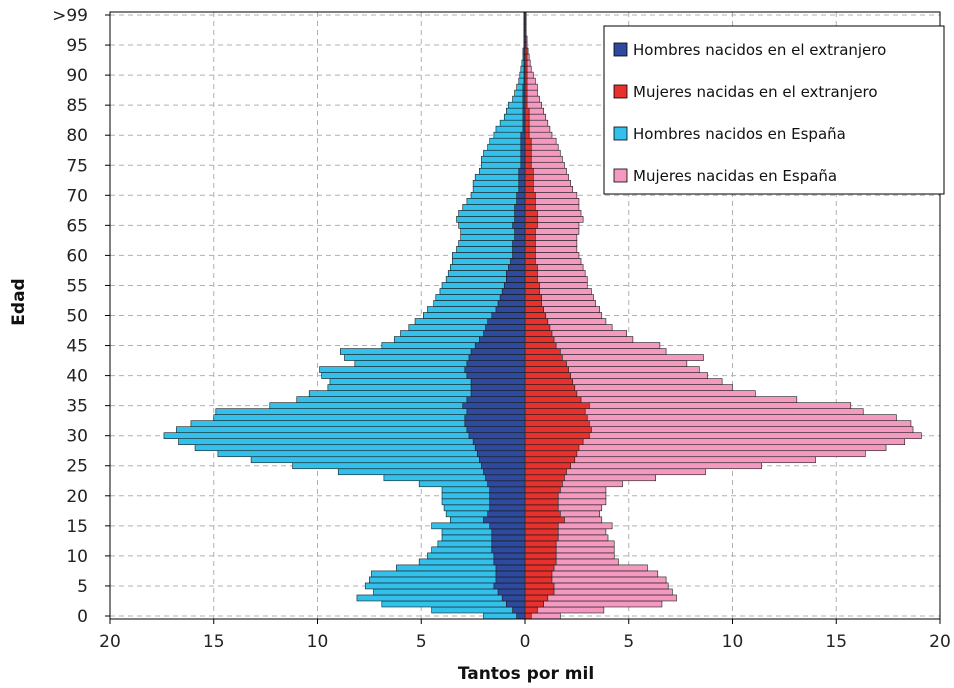  I want to click on y-tick-label: 90, so click(77, 76).